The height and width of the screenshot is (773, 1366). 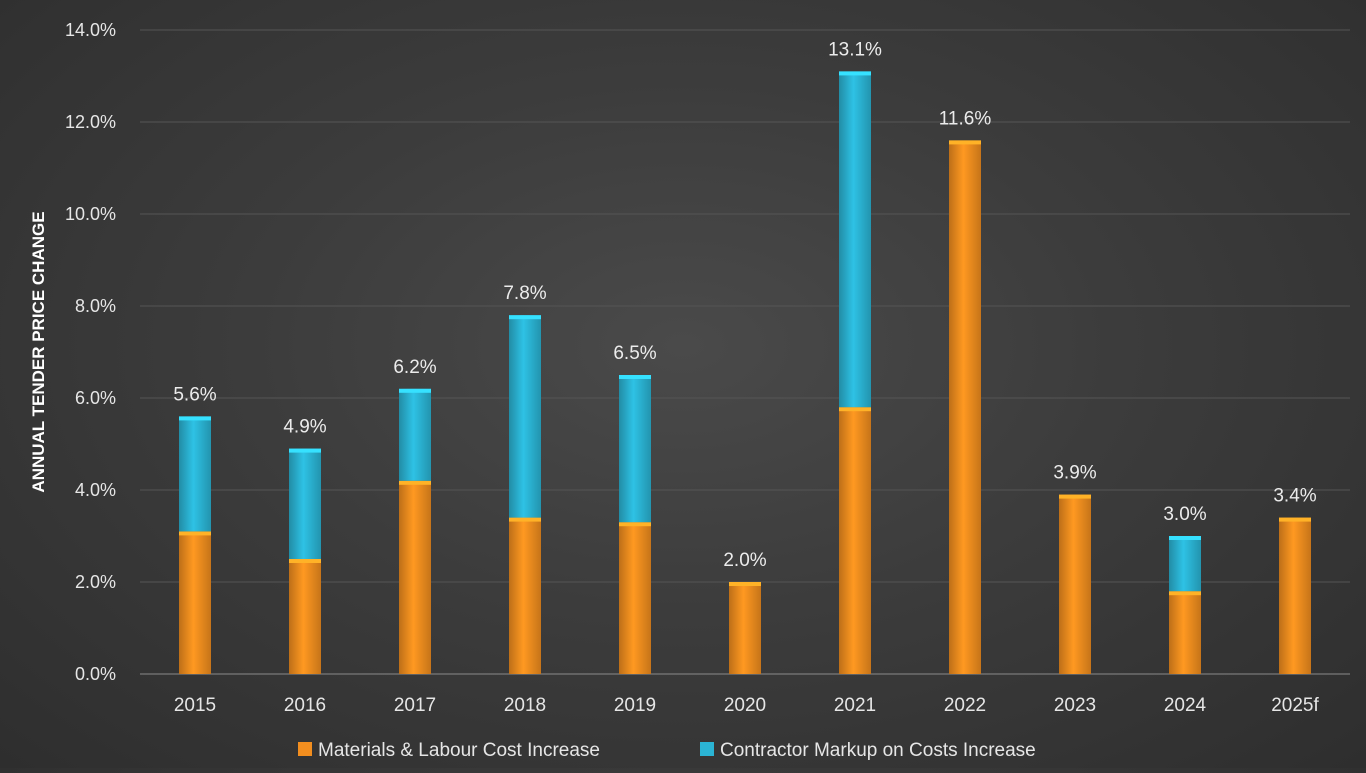 What do you see at coordinates (90, 30) in the screenshot?
I see `y-tick-label: 14.0%` at bounding box center [90, 30].